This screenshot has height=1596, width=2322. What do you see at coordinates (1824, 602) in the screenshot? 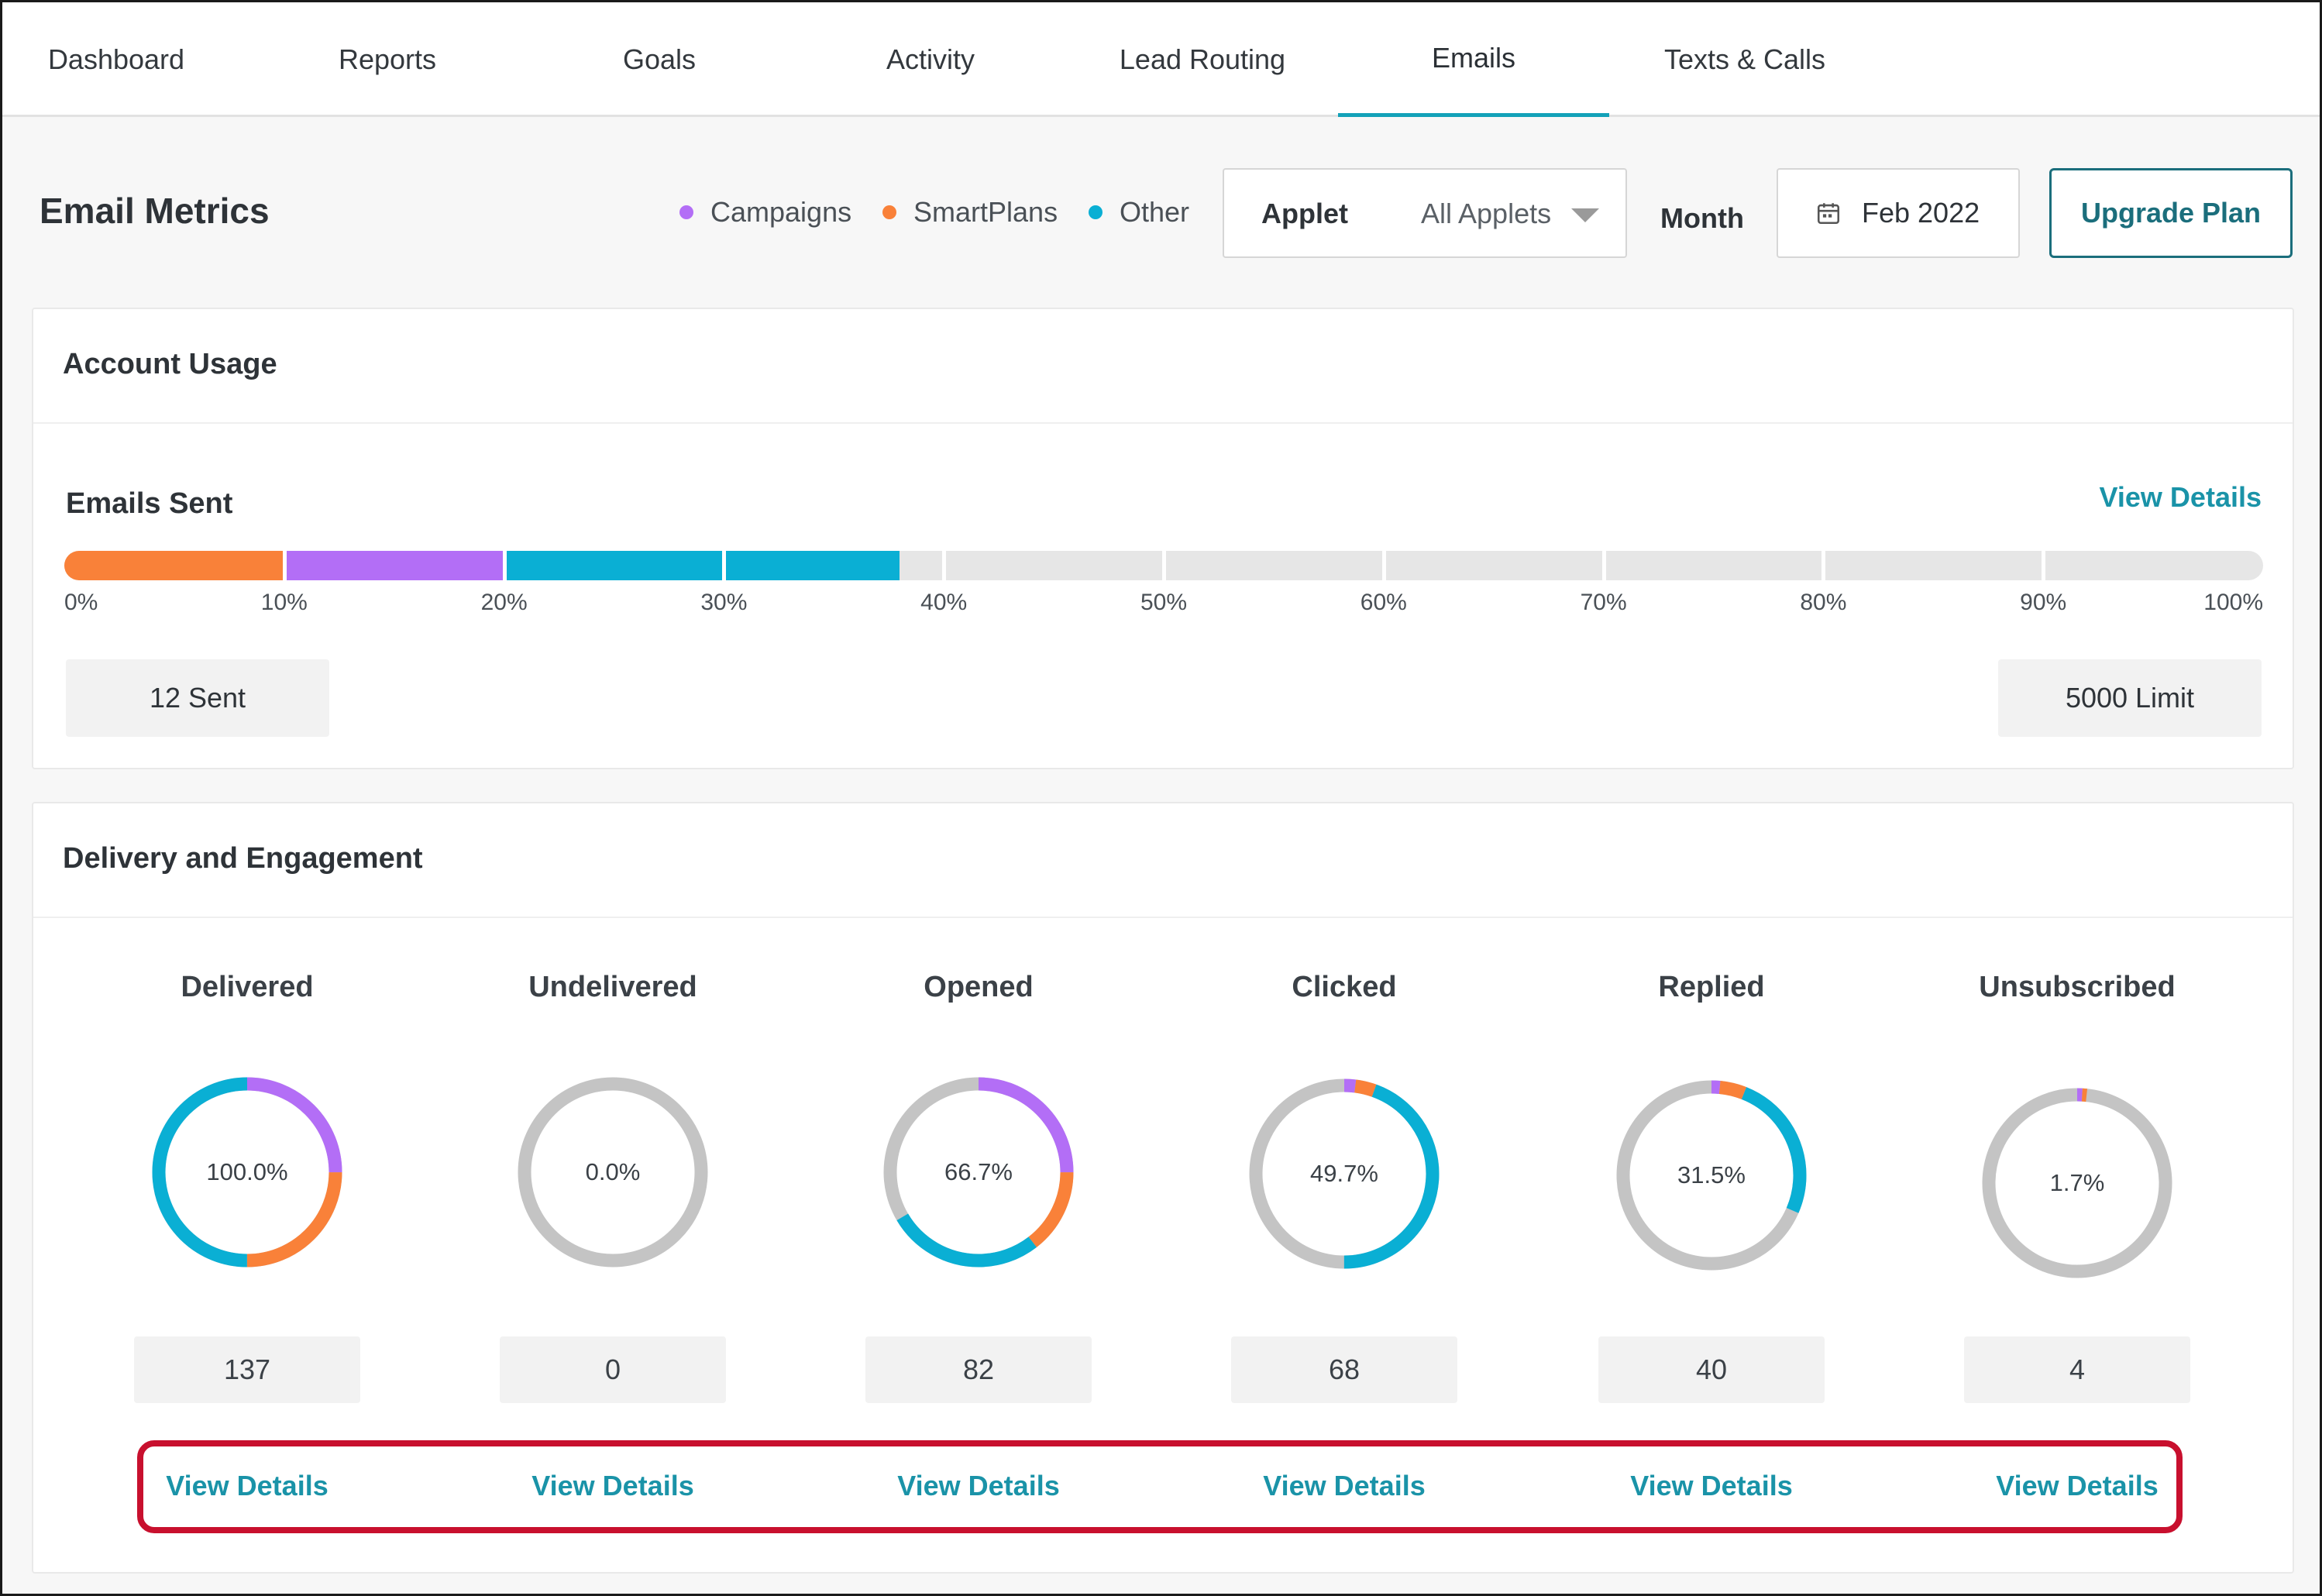
I see `progress-tick-label: 80%` at bounding box center [1824, 602].